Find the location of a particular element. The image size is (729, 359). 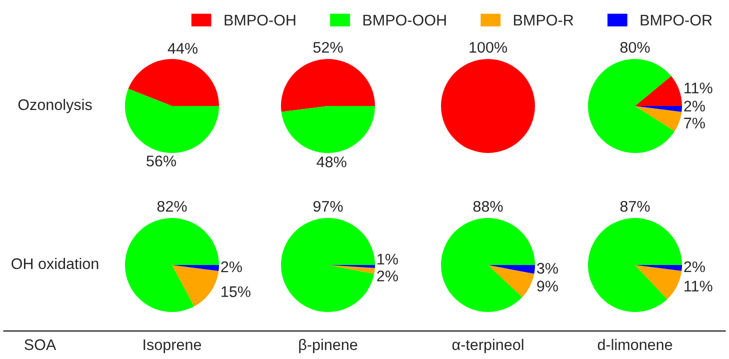

text: Ozonolysis is located at coordinates (55, 106).